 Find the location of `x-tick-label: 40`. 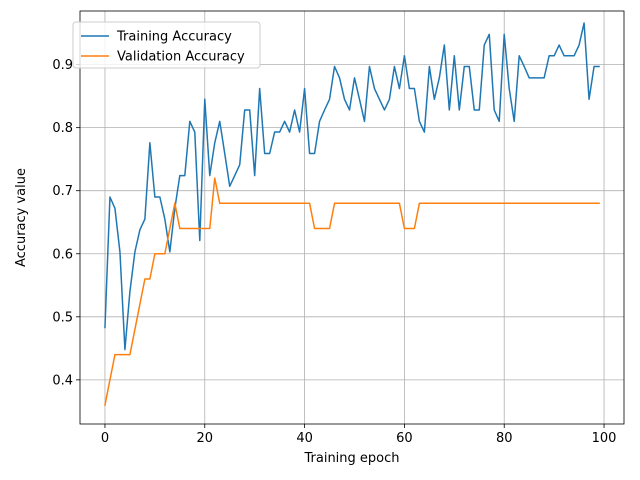

x-tick-label: 40 is located at coordinates (304, 438).